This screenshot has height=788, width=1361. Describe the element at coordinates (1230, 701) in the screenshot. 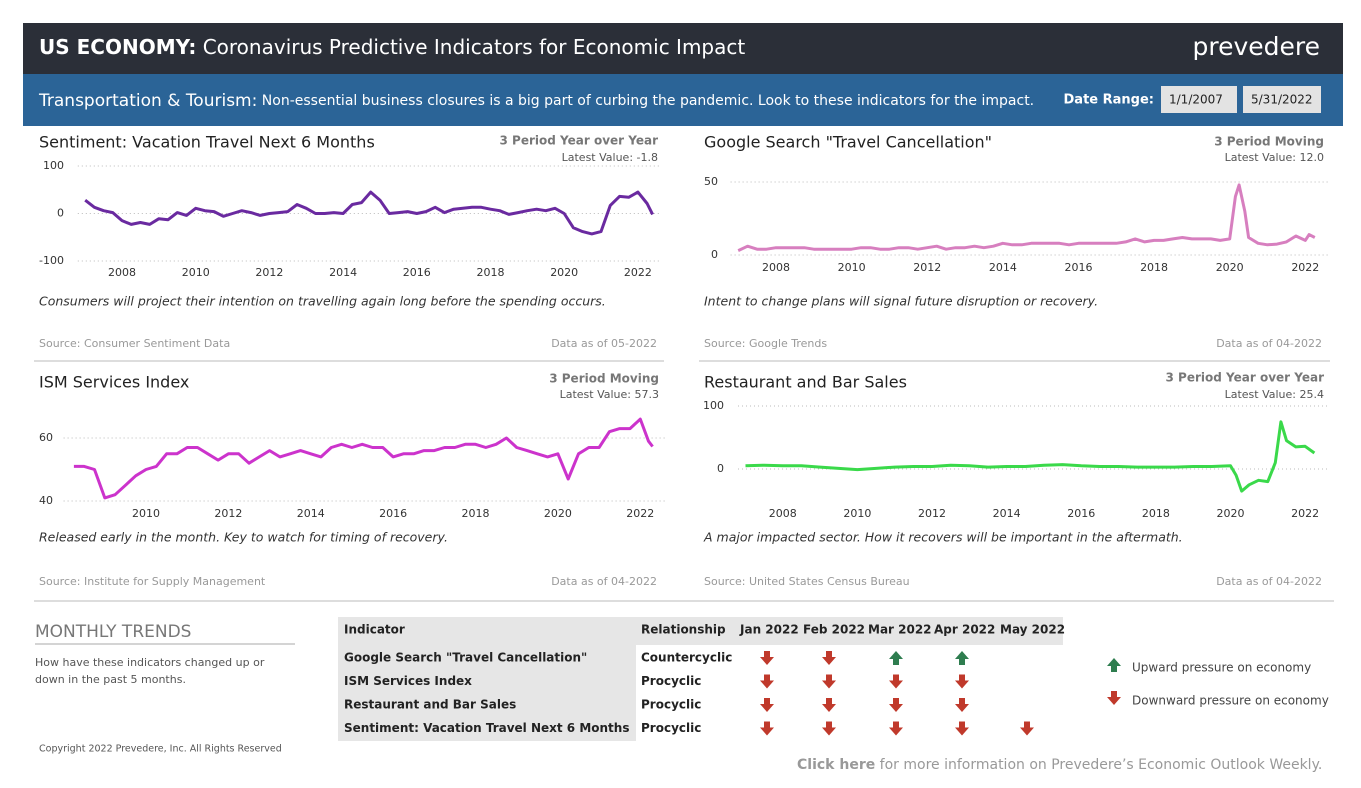

I see `legend-label: Downward pressure on economy` at that location.